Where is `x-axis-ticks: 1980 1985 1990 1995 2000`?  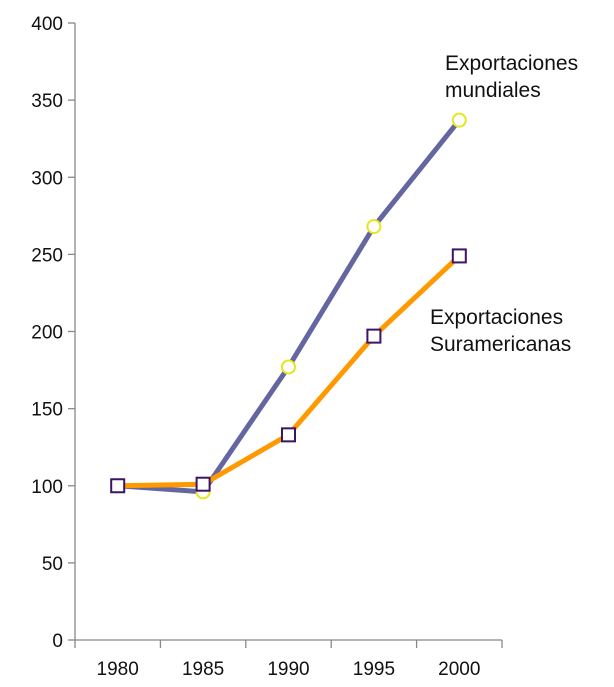
x-axis-ticks: 1980 1985 1990 1995 2000 is located at coordinates (288, 660).